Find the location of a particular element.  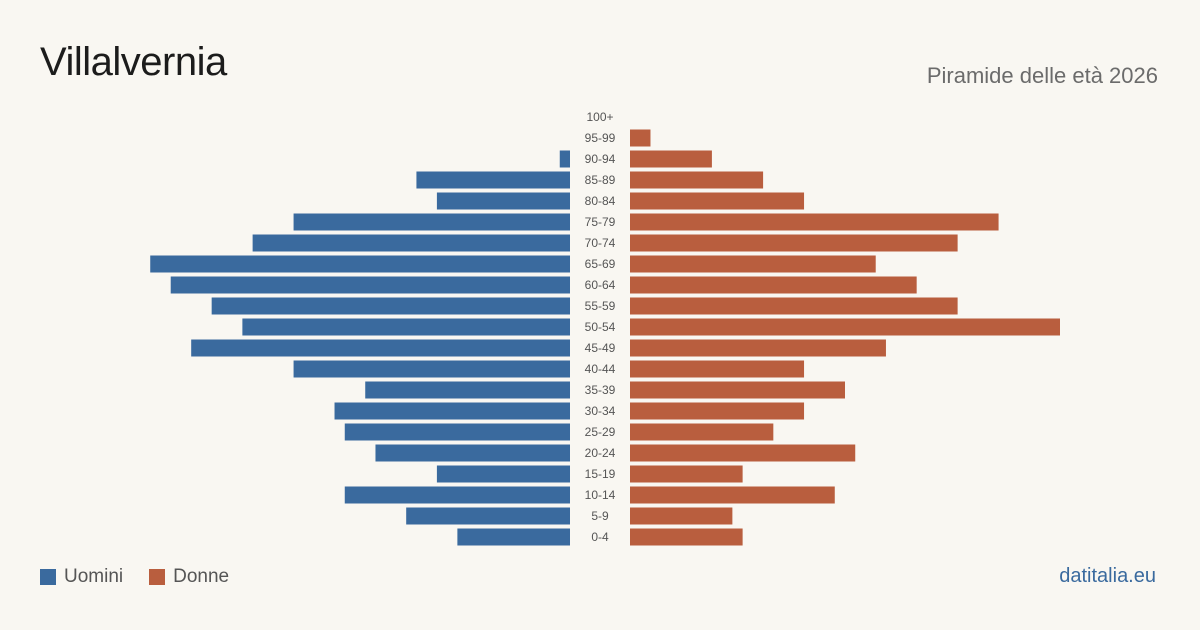

age-label-100plus: 100+ is located at coordinates (599, 117).